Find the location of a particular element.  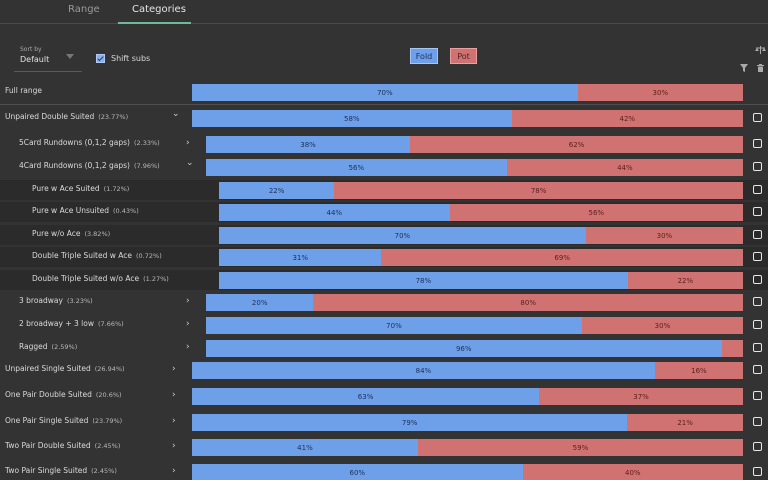

category-label: Unpaired Single Suited (26.94%) is located at coordinates (65, 368).